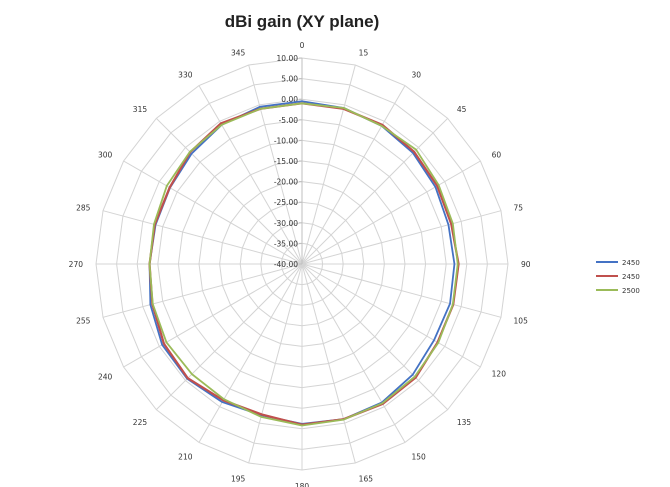 This screenshot has height=487, width=670. I want to click on chart-title: dBi gain (XY plane), so click(302, 21).